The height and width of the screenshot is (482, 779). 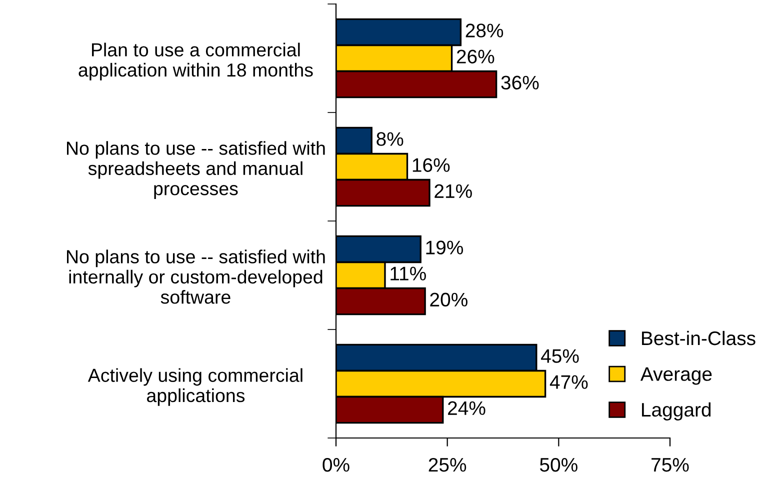 I want to click on x-tick-label: 50%, so click(x=559, y=465).